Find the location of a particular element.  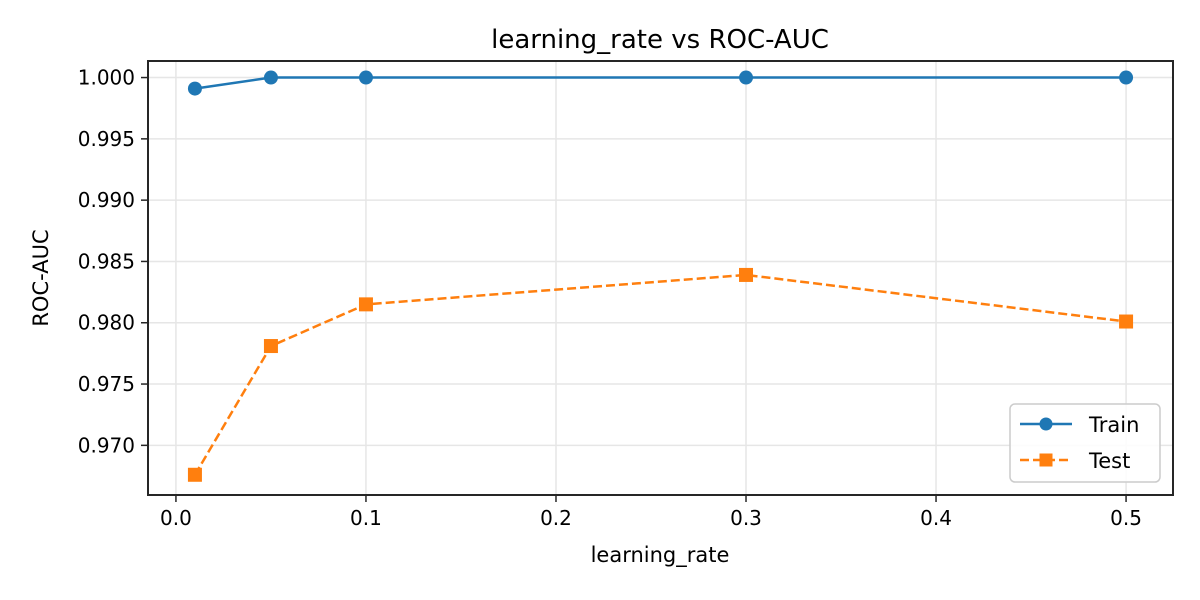

y-tick-label: 0.970 is located at coordinates (106, 445).